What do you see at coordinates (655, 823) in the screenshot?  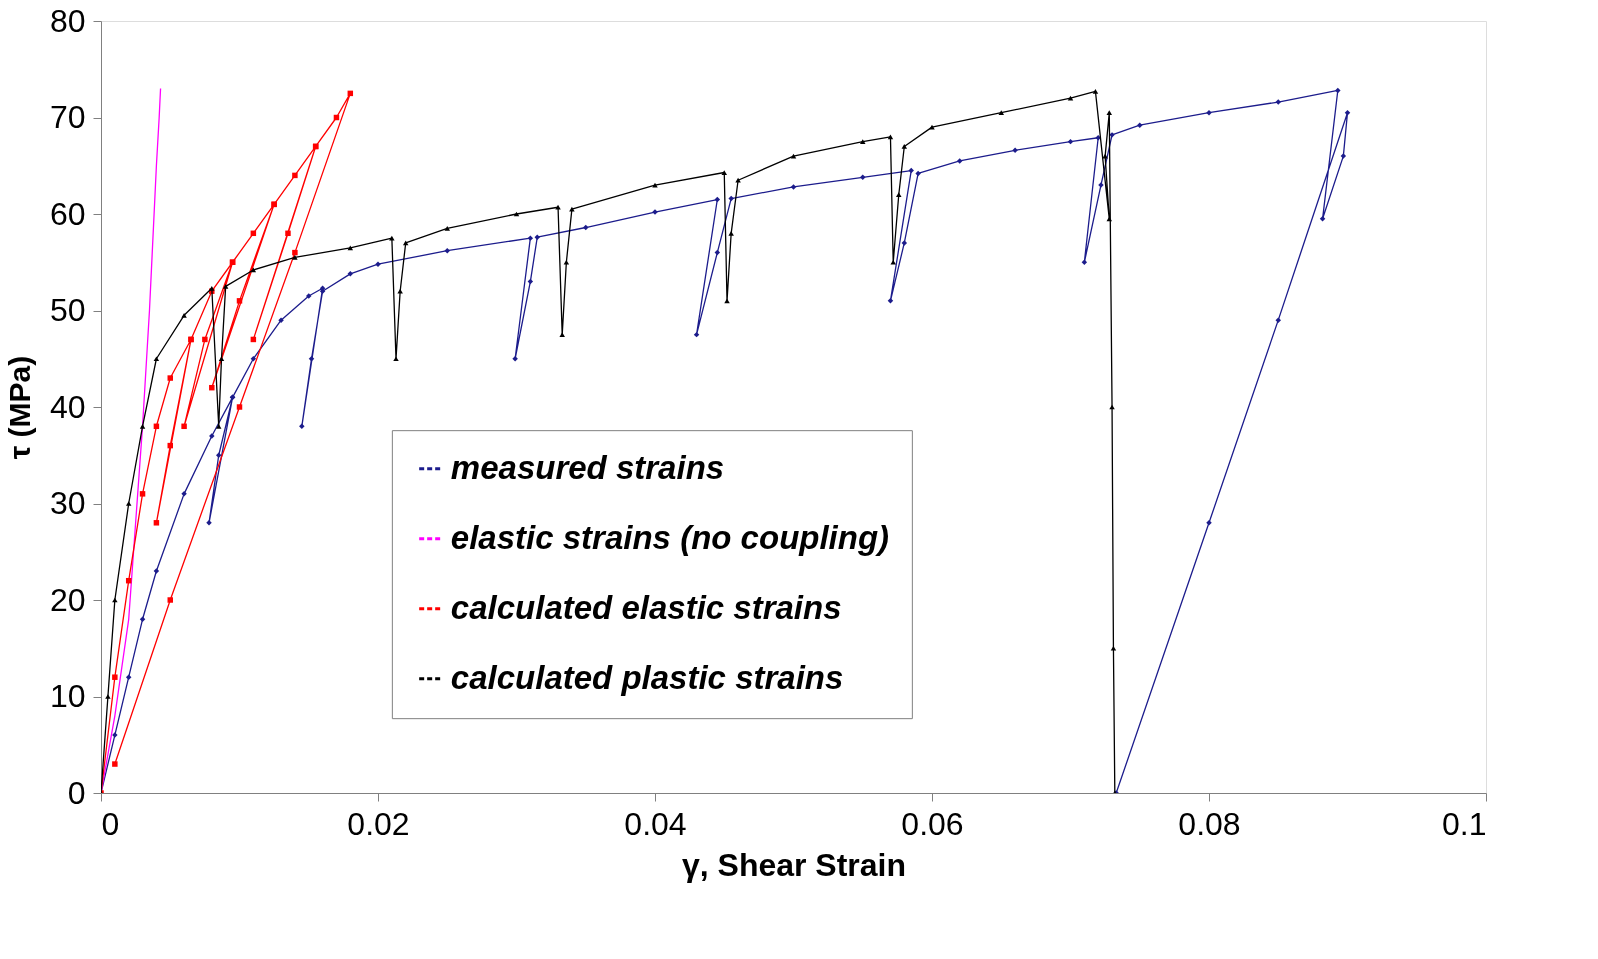 I see `x-tick-label: 0.04` at bounding box center [655, 823].